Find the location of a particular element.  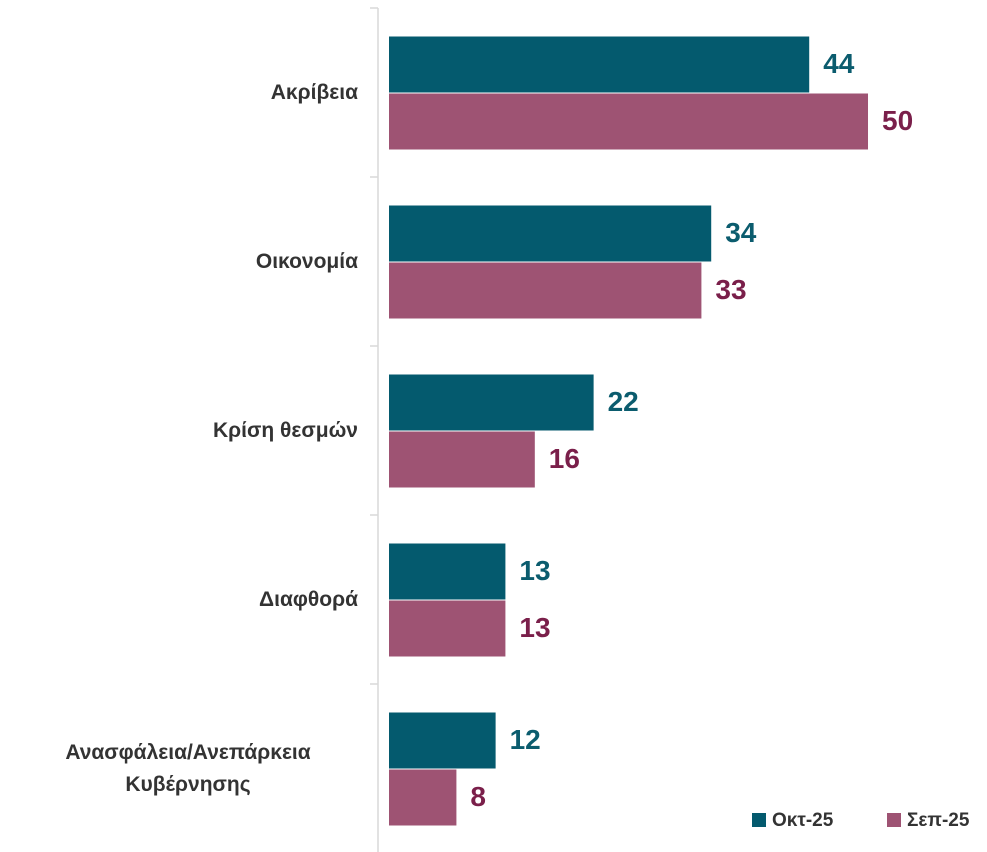

category-label-box: Ακρίβεια is located at coordinates (314, 92).